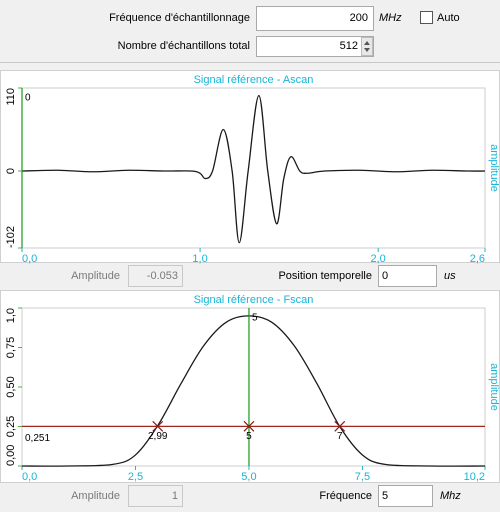  What do you see at coordinates (11, 315) in the screenshot?
I see `y-tick-label: 1,0` at bounding box center [11, 315].